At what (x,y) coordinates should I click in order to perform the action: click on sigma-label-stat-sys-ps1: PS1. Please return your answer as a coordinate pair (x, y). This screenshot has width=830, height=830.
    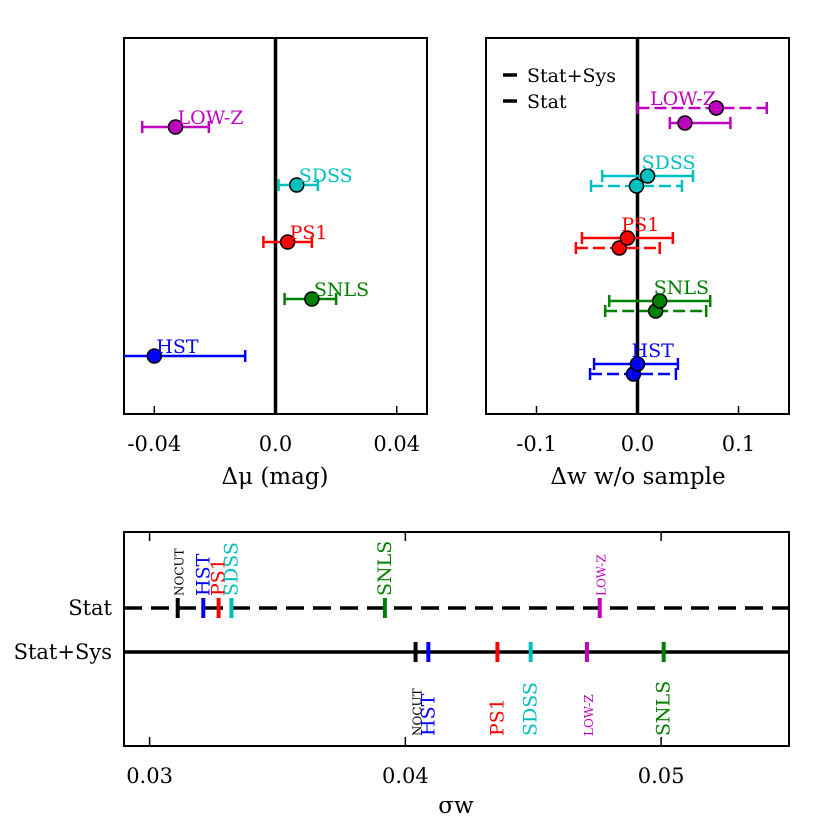
    Looking at the image, I should click on (497, 717).